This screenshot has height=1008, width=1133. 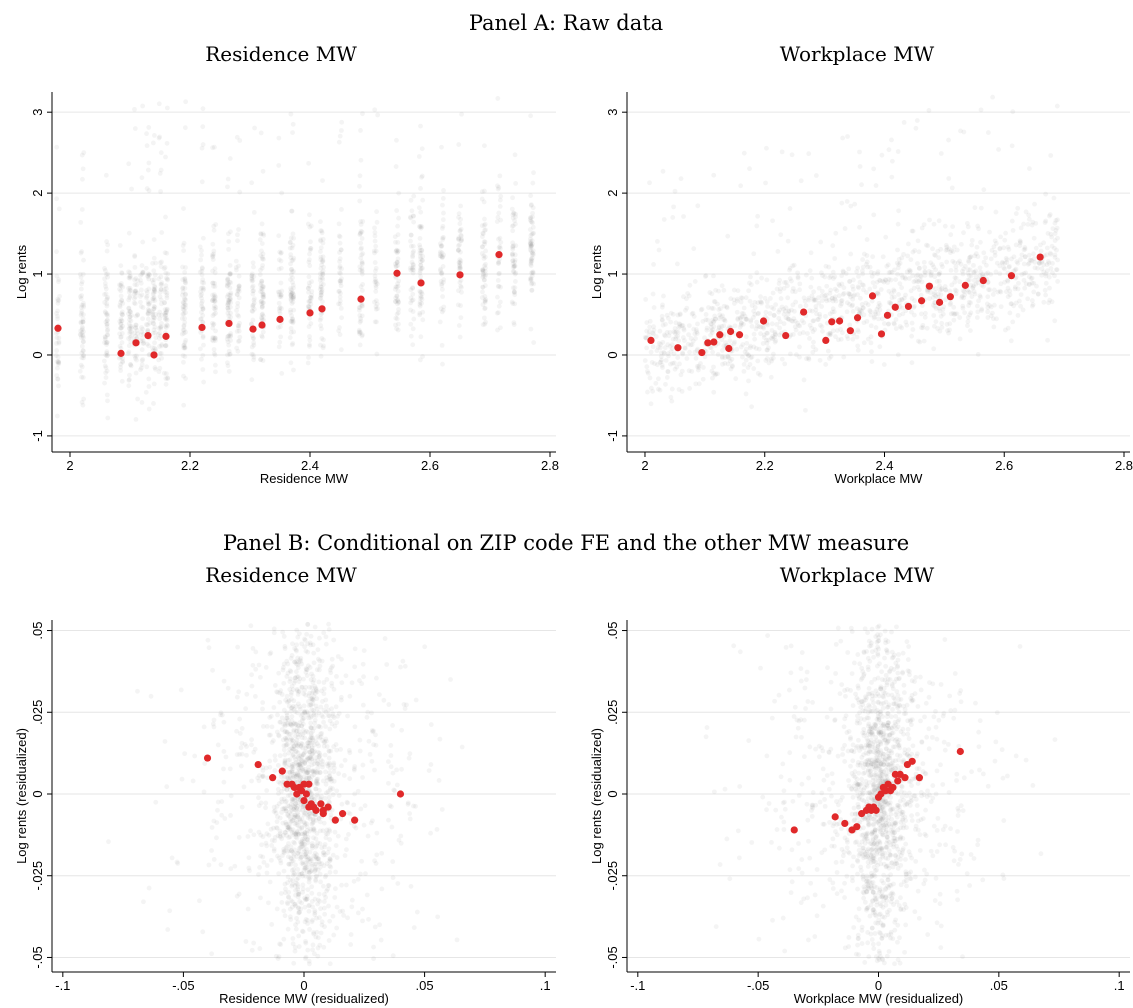 I want to click on y-tick-label: 1, so click(x=37, y=273).